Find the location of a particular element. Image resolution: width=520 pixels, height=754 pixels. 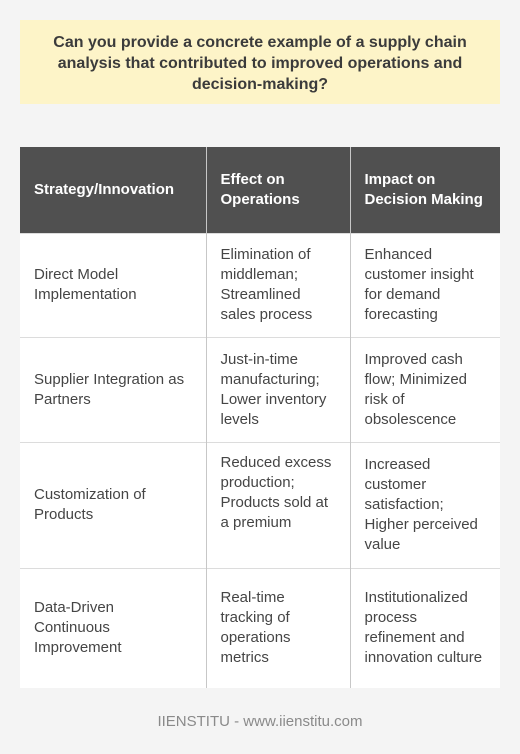

header-effect: Effect on Operations is located at coordinates (277, 190).